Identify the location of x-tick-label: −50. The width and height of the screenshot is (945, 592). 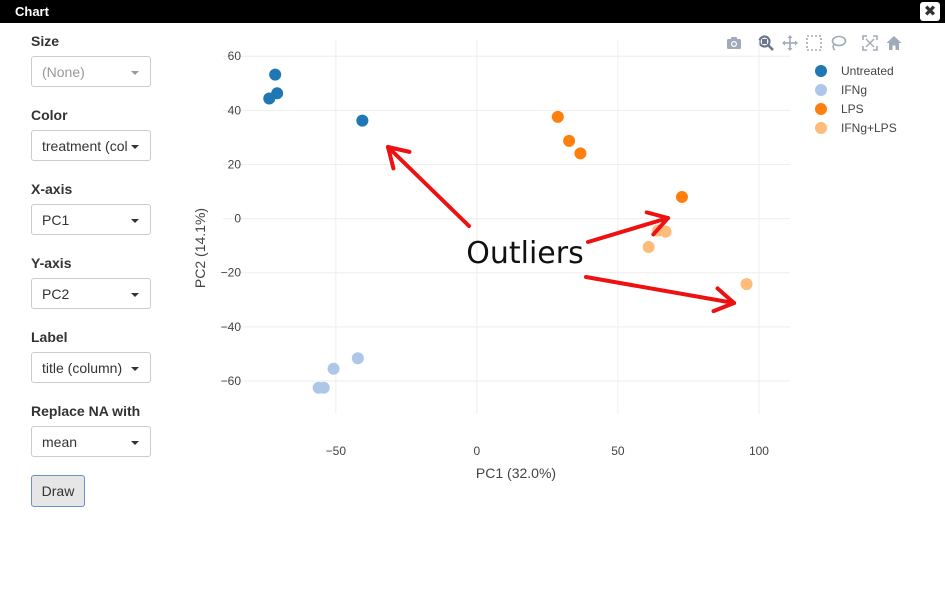
(336, 451).